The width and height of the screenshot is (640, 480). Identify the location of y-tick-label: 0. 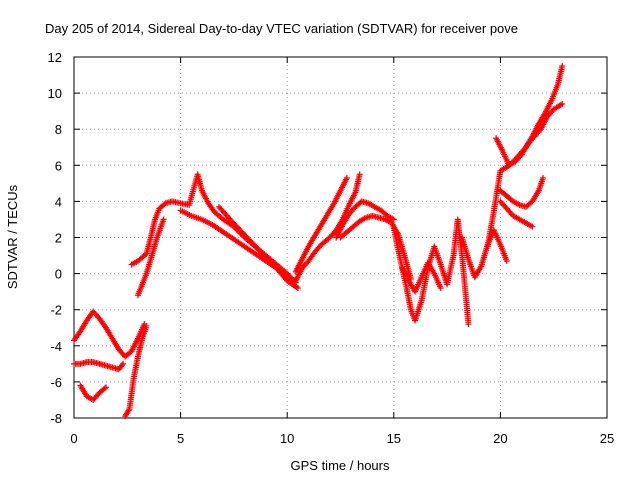
(58, 274).